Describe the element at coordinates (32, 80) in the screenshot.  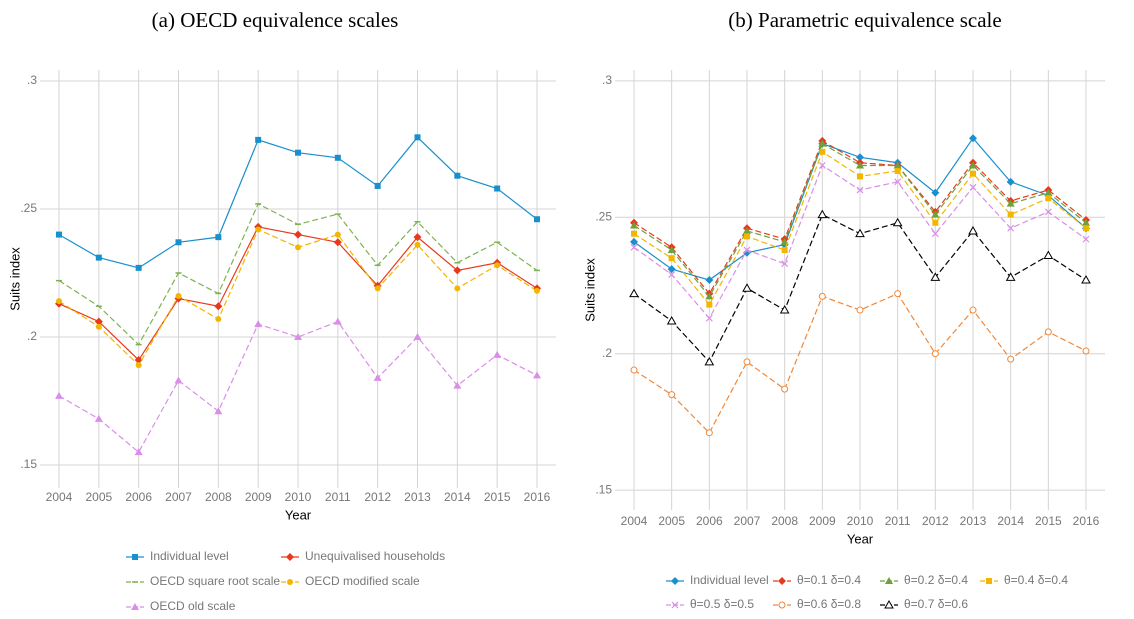
I see `y-tick-label: .3` at that location.